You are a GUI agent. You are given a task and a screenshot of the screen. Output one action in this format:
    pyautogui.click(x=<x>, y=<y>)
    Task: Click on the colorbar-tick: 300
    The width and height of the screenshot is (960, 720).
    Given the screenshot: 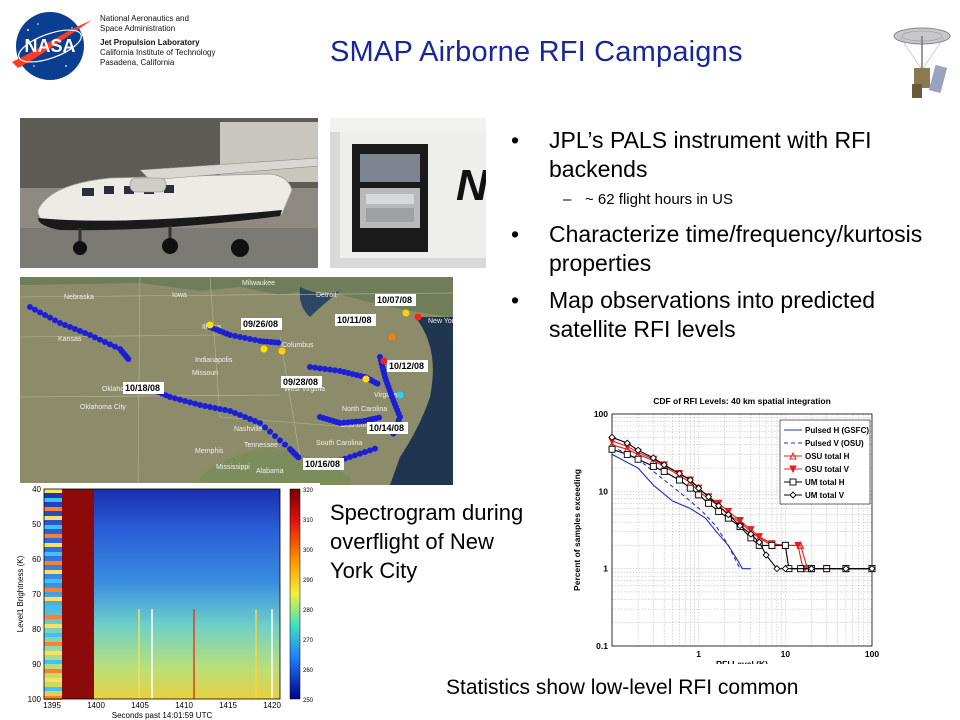 What is the action you would take?
    pyautogui.click(x=308, y=551)
    